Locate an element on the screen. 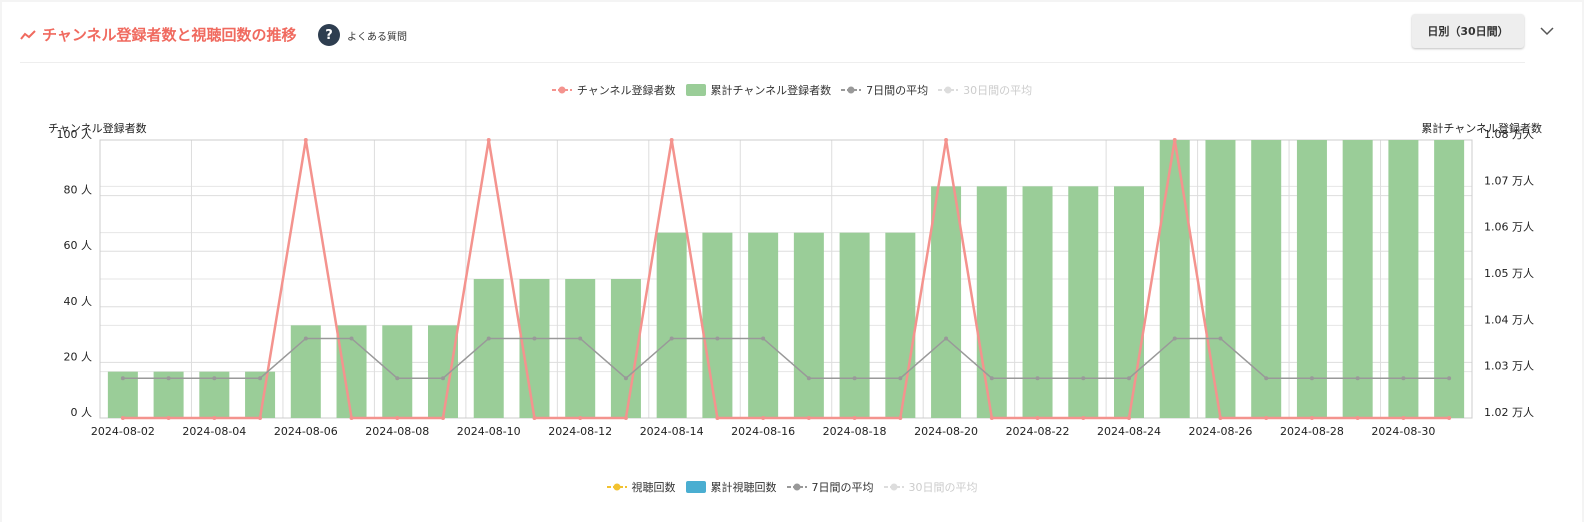 This screenshot has height=522, width=1584. y-tick-label: 20 人 is located at coordinates (78, 356).